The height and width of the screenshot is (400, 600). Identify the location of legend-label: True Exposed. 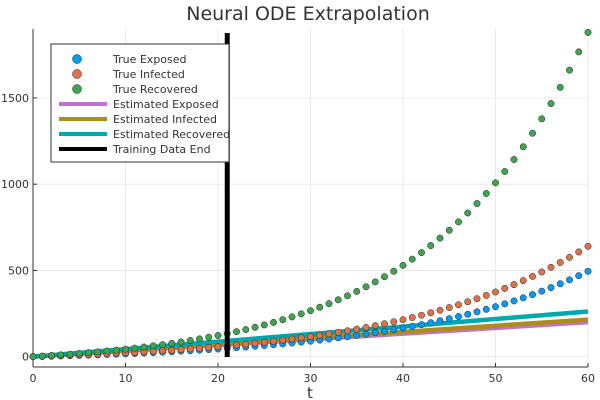
(149, 59).